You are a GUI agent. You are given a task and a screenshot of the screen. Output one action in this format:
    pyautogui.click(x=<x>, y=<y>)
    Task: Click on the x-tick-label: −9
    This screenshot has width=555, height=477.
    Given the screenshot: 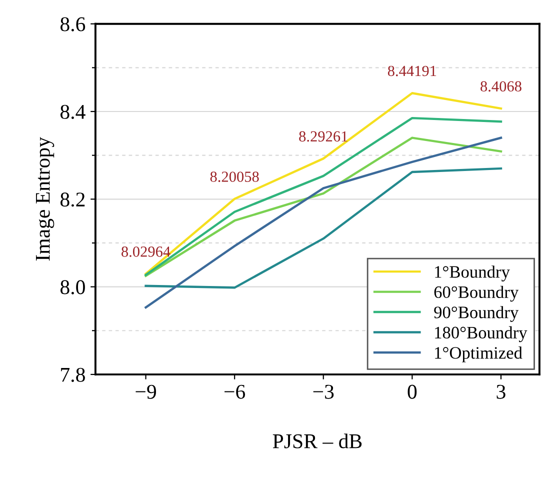 What is the action you would take?
    pyautogui.click(x=146, y=391)
    